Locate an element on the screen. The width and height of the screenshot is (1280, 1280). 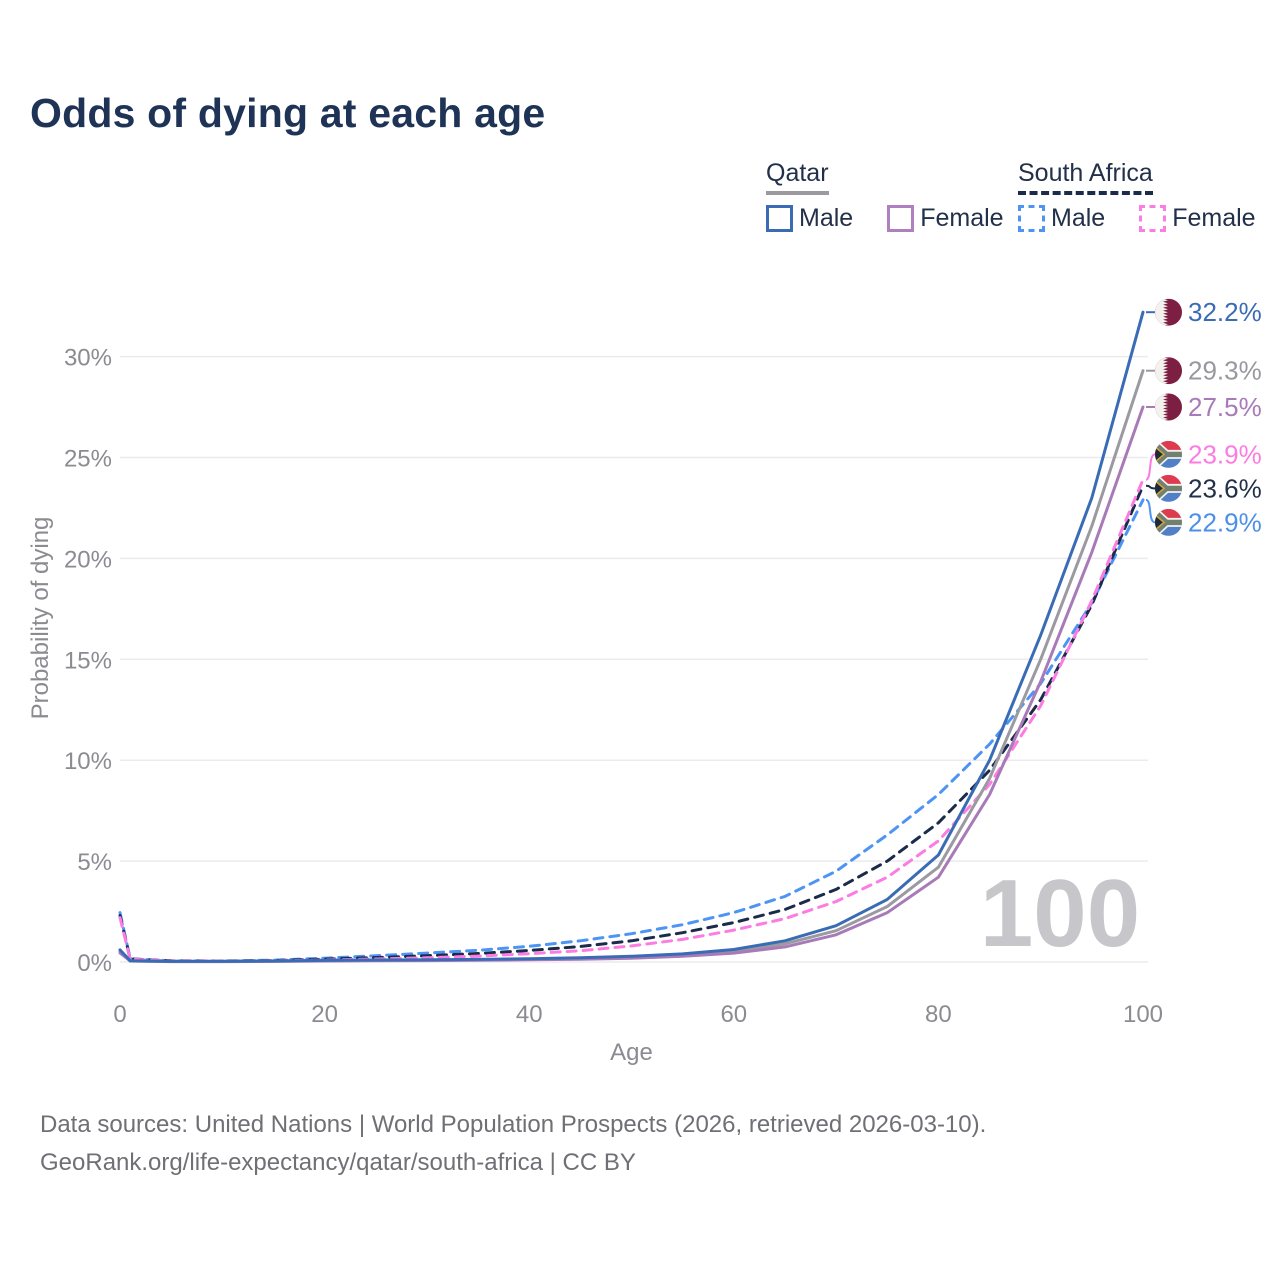
qatar-female-swatch-icon is located at coordinates (901, 218).